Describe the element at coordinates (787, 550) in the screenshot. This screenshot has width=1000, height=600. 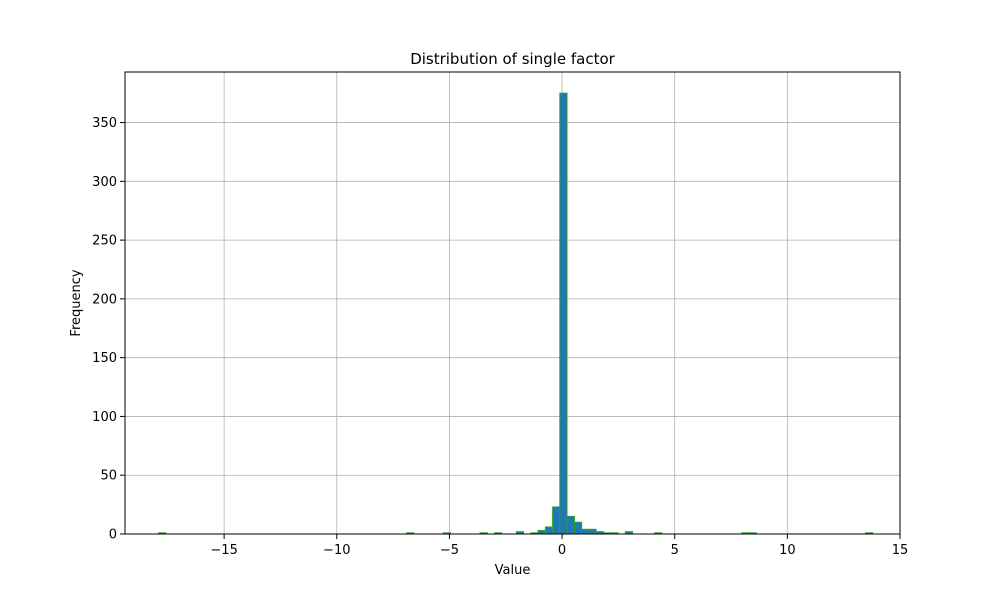
I see `x-tick-label: 10` at that location.